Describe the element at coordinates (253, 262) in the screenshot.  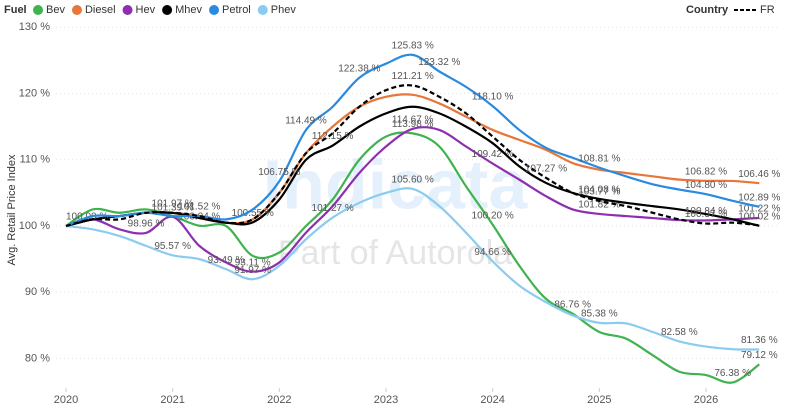
I see `data-label: 93.11 %` at that location.